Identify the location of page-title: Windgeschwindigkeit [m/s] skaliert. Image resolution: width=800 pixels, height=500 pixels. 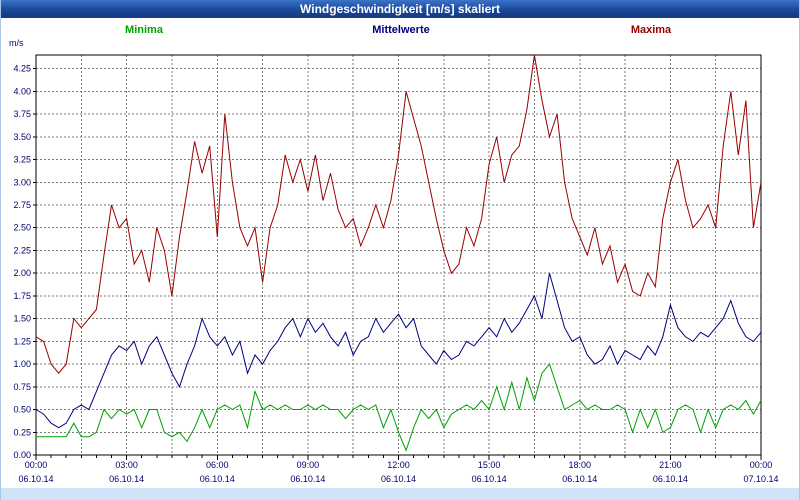
(400, 9).